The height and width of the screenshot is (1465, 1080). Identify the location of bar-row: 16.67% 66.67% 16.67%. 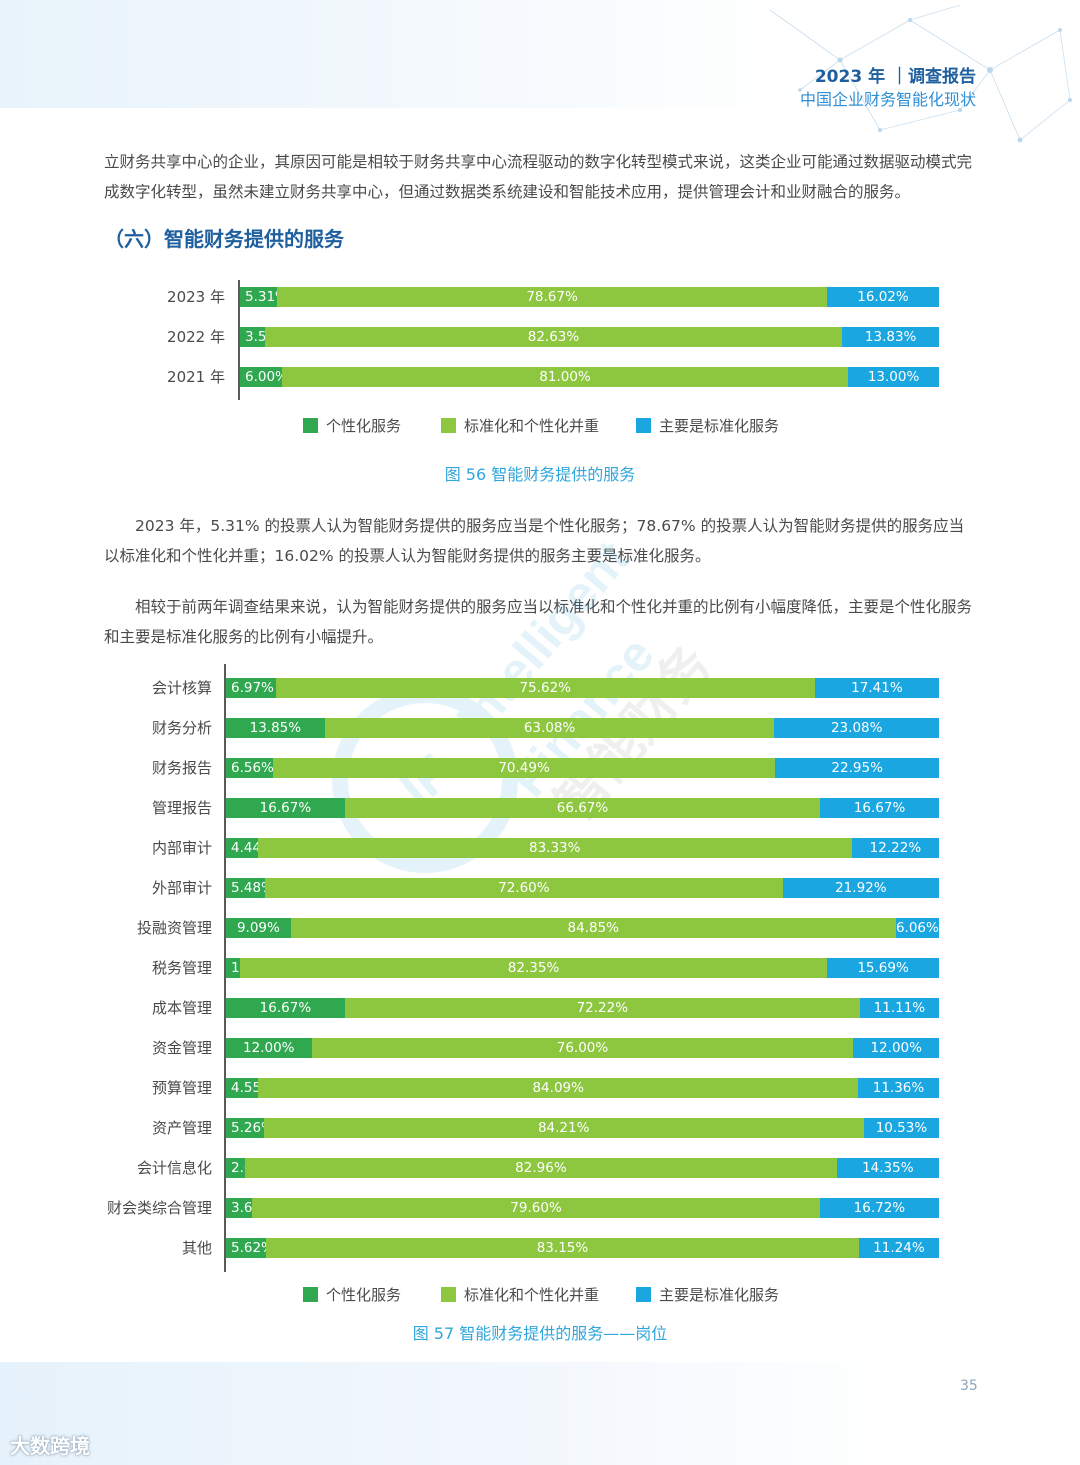
(582, 808).